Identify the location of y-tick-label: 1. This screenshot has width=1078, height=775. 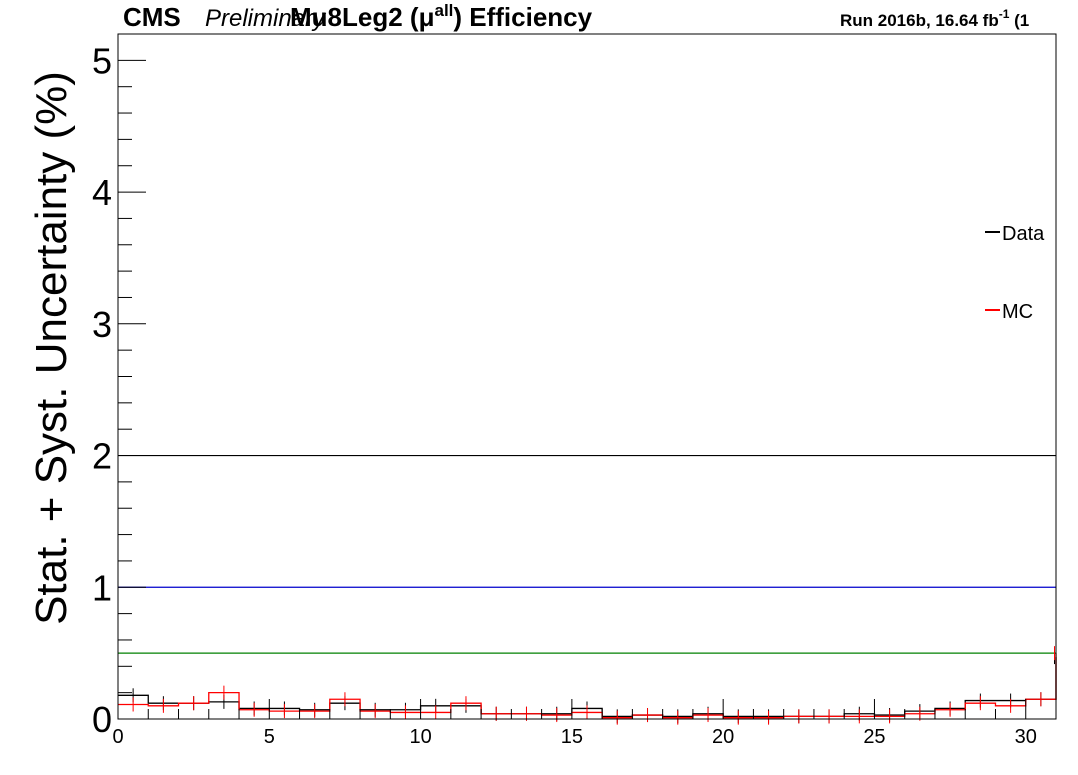
(102, 587).